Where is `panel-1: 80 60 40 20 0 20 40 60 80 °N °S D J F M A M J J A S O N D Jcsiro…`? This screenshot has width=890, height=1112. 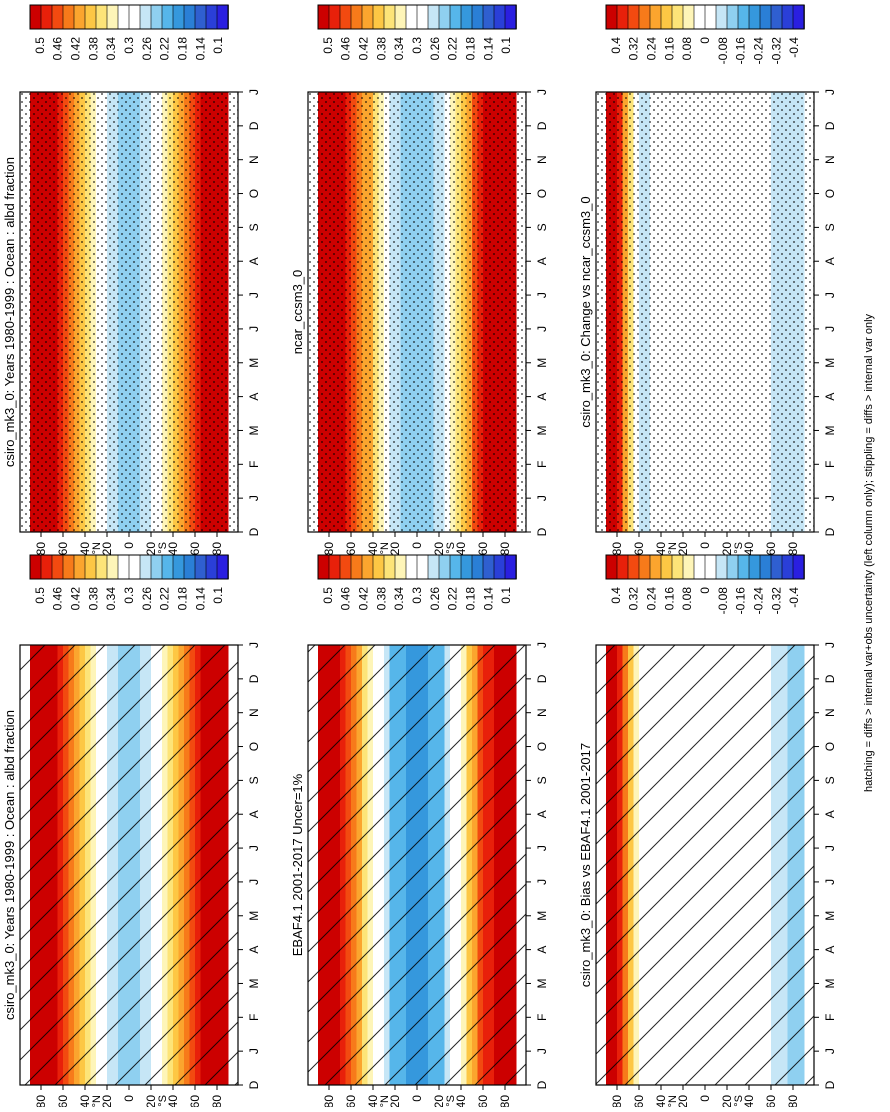
panel-1: 80 60 40 20 0 20 40 60 80 °N °S D J F M A M J J A S O N D Jcsiro… is located at coordinates (131, 831).